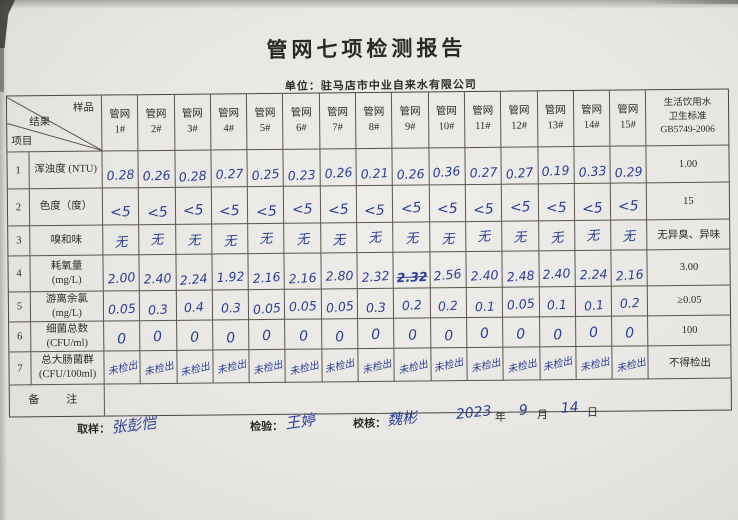 This screenshot has height=520, width=738. Describe the element at coordinates (339, 205) in the screenshot. I see `value-cell-r2-c7: <5` at that location.